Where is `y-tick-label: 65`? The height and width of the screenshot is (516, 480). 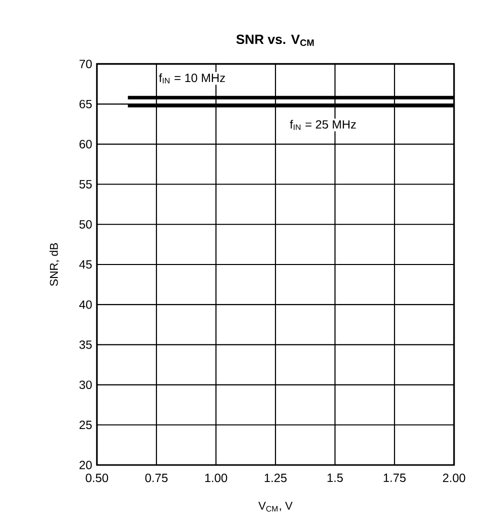
y-tick-label: 65 is located at coordinates (86, 104).